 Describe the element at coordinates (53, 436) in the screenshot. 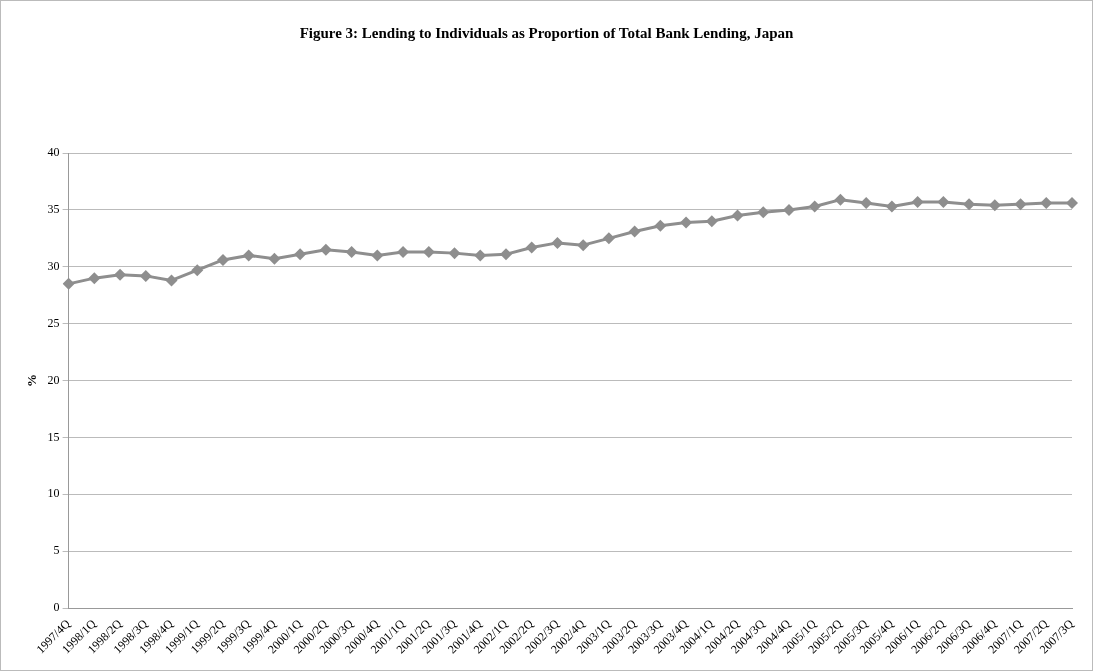

I see `y-tick-label: 15` at that location.